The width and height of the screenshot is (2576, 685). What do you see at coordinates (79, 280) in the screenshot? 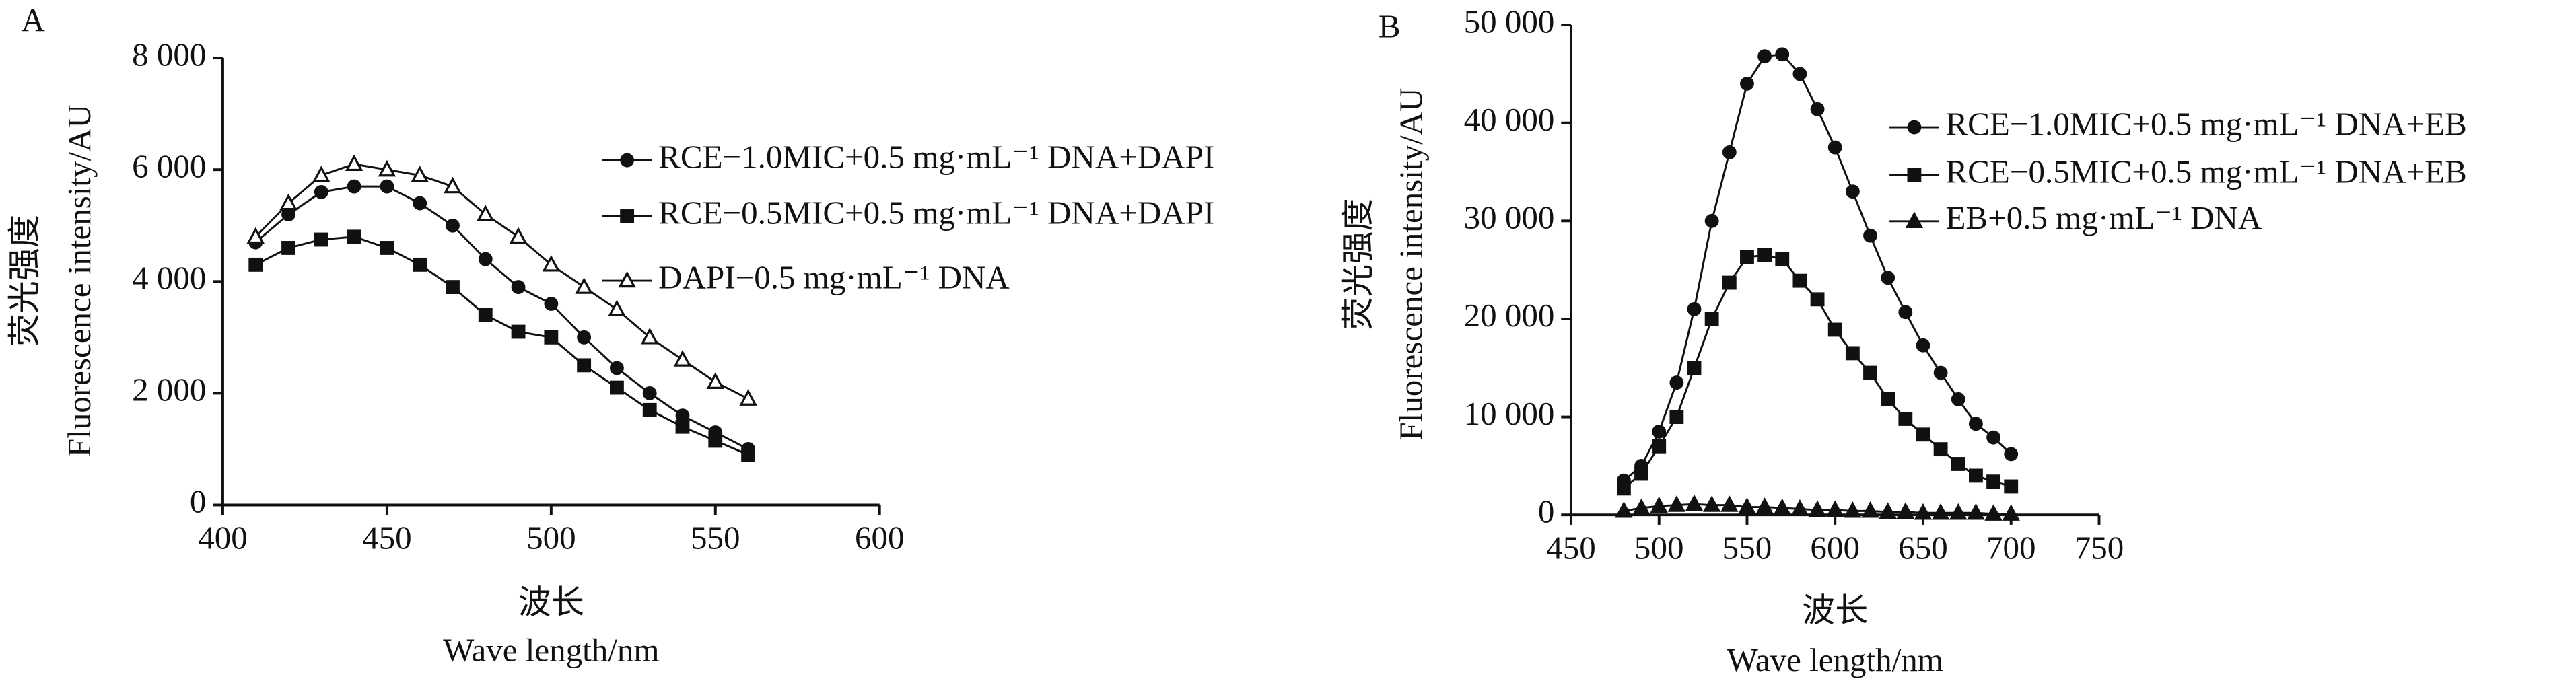
I see `y-axis-label: Fluorescence intensity/AU` at bounding box center [79, 280].